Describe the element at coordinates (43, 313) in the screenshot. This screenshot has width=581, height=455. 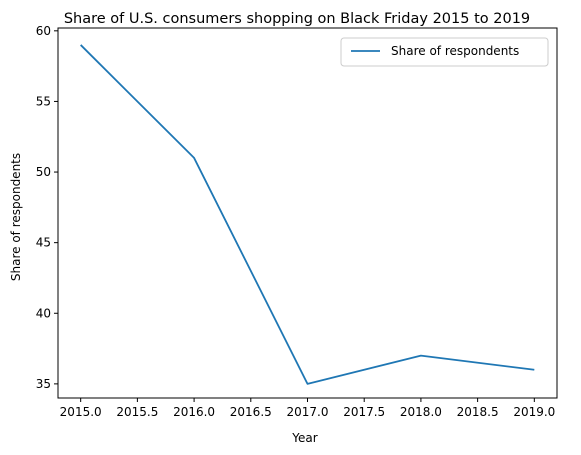
I see `y-tick-label: 40` at that location.